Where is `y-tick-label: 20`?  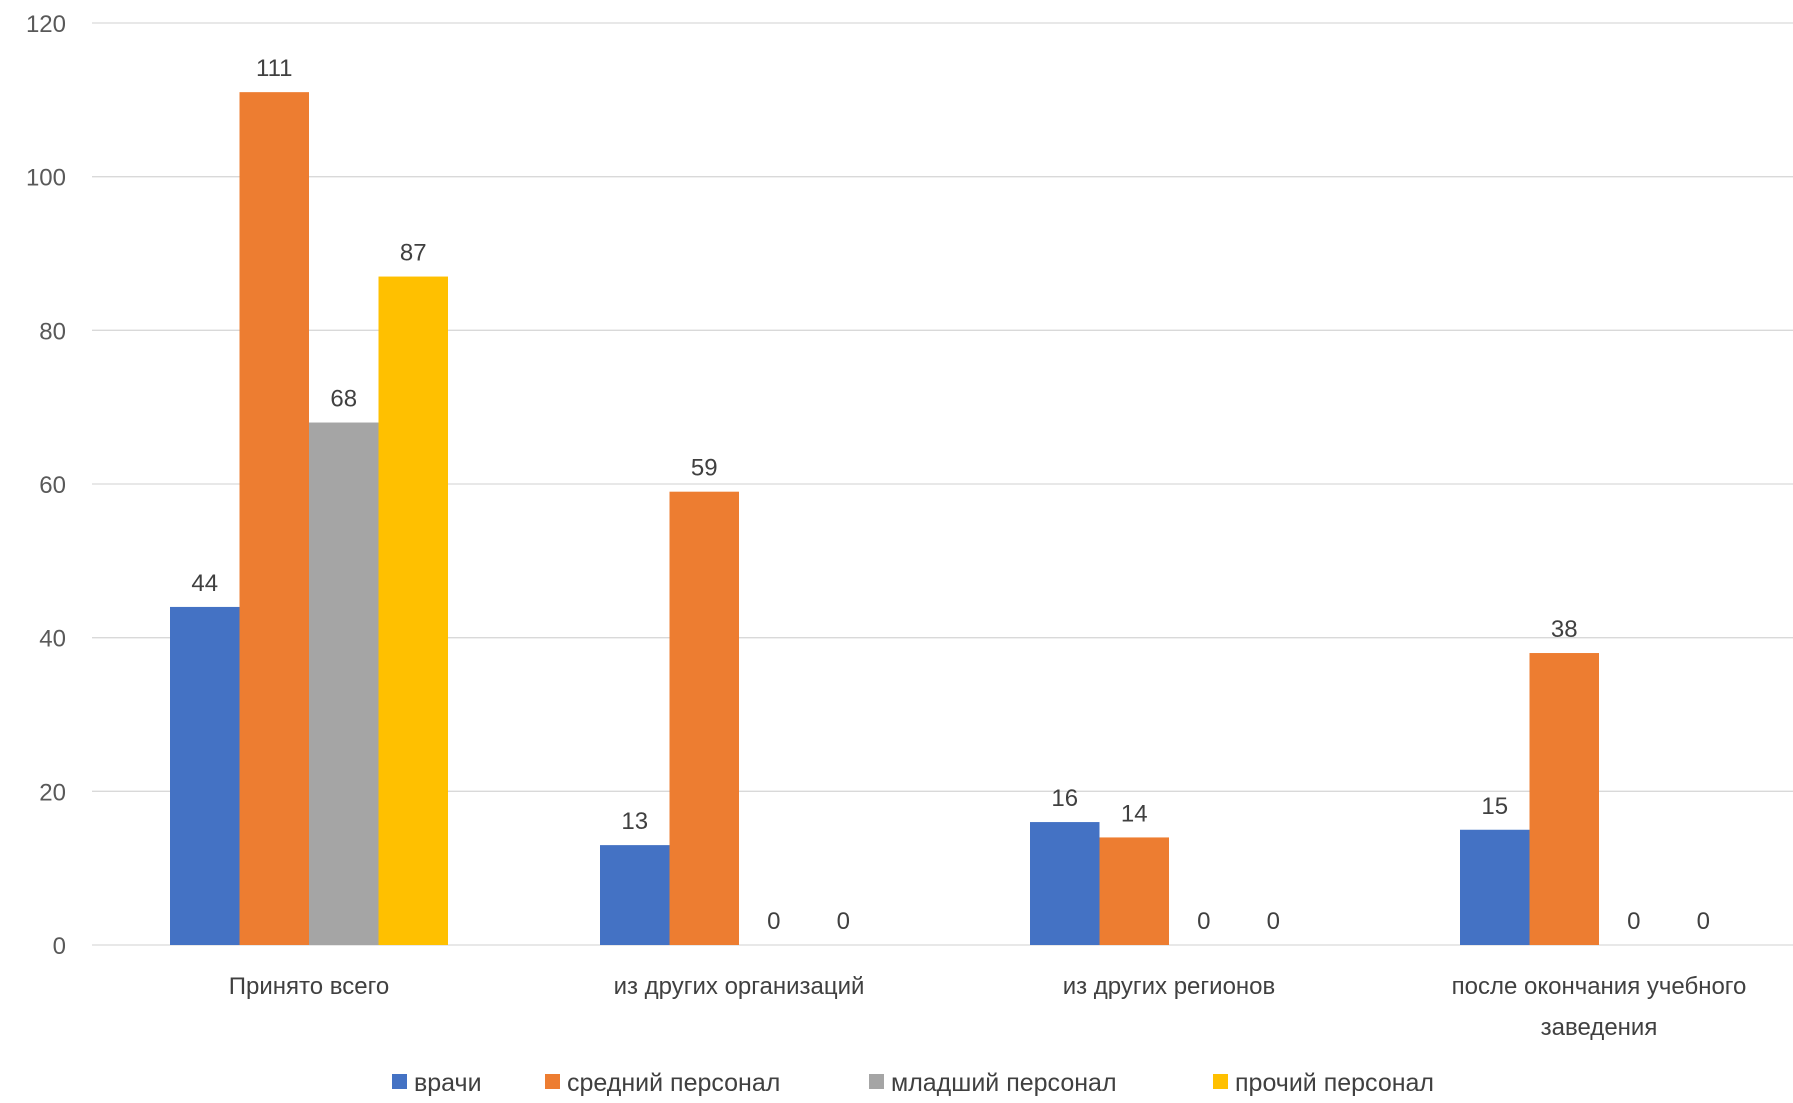 y-tick-label: 20 is located at coordinates (52, 792).